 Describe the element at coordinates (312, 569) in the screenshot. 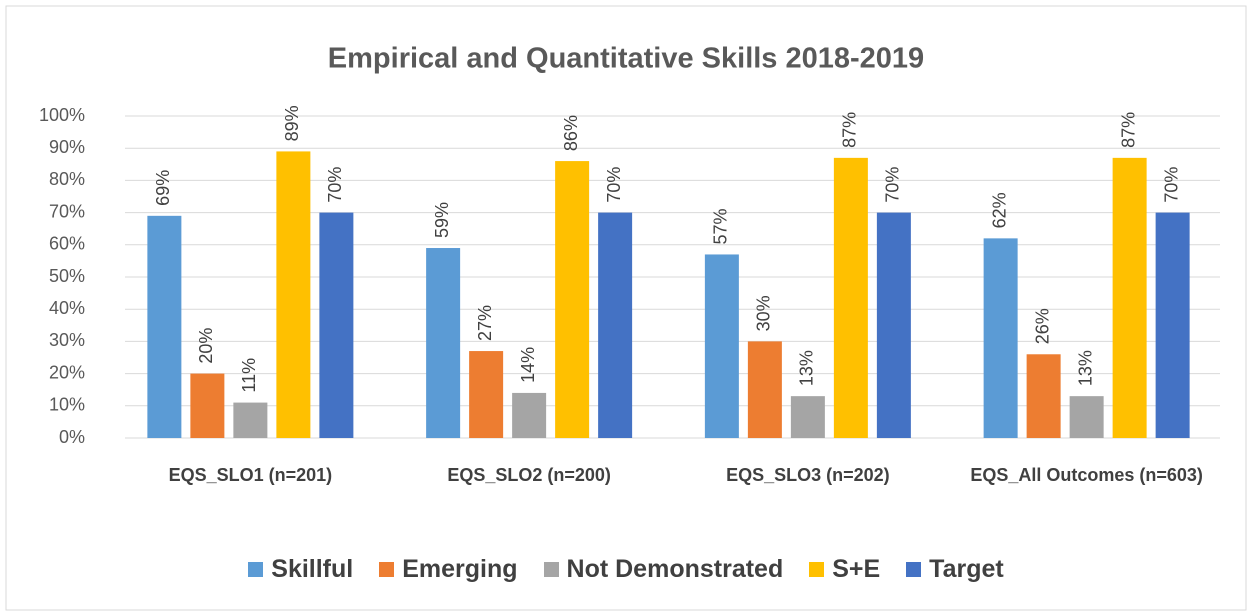

I see `legend-label: Skillful` at that location.